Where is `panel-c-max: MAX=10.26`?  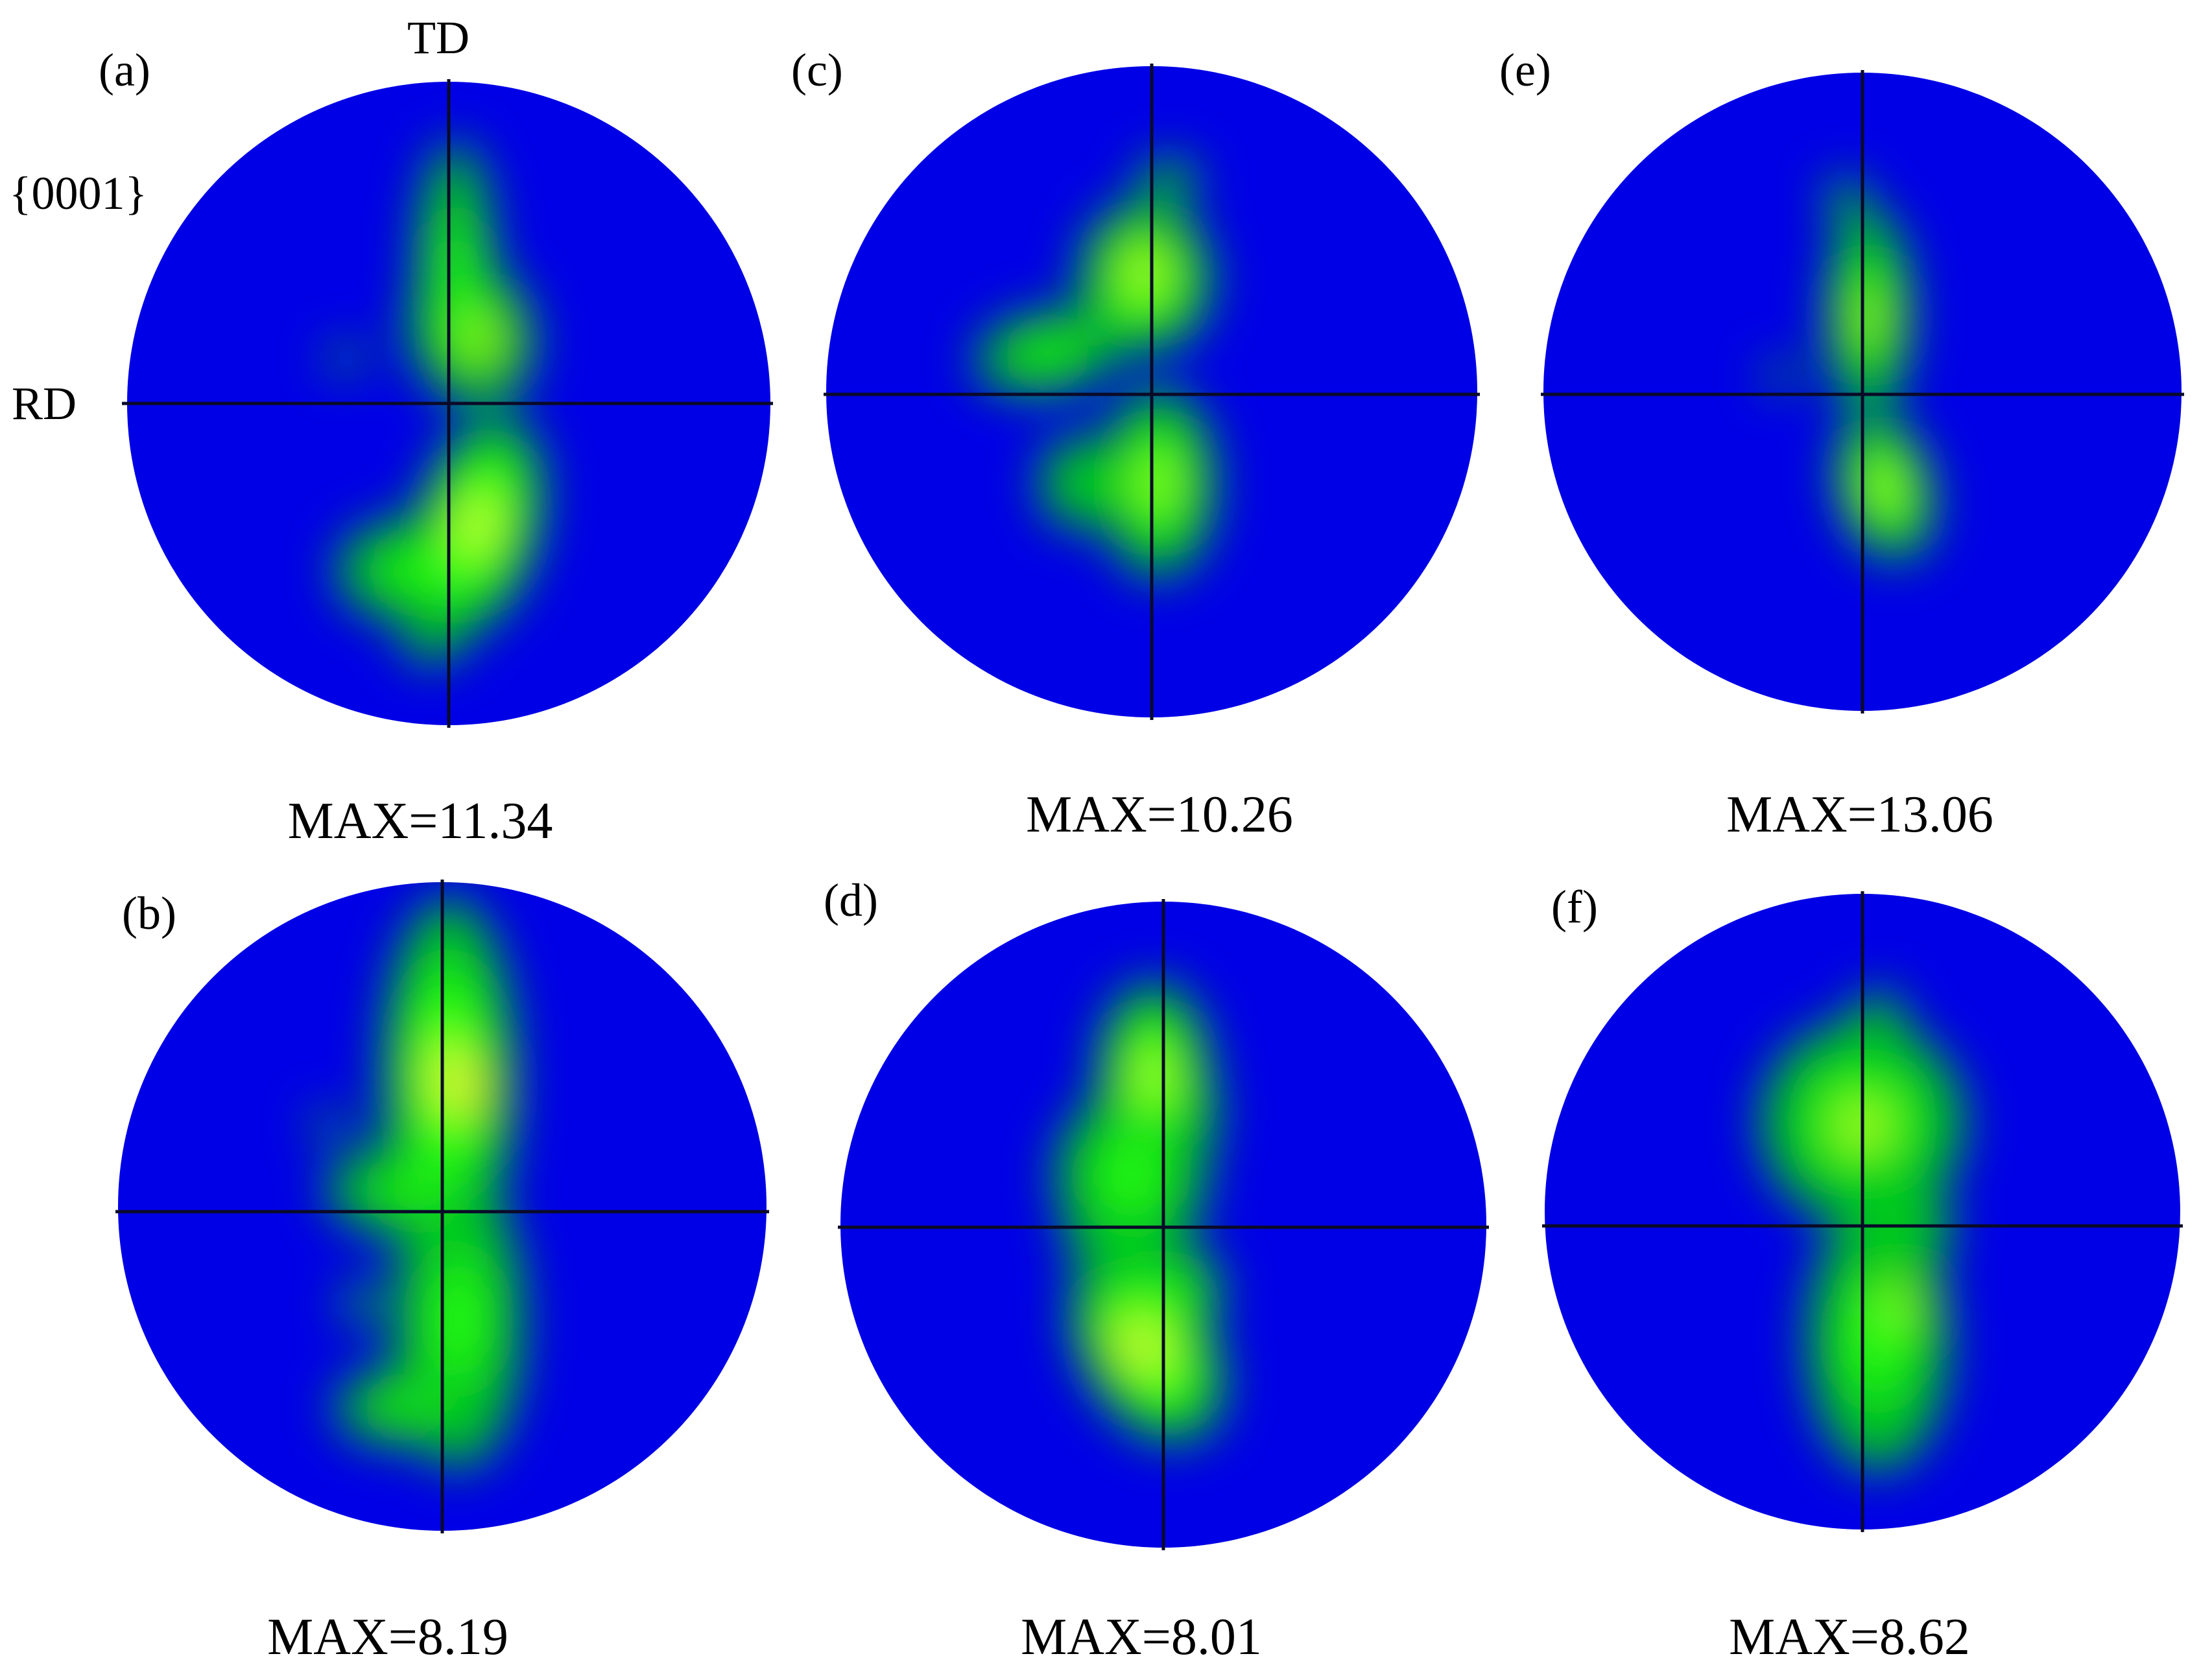 panel-c-max: MAX=10.26 is located at coordinates (1159, 814).